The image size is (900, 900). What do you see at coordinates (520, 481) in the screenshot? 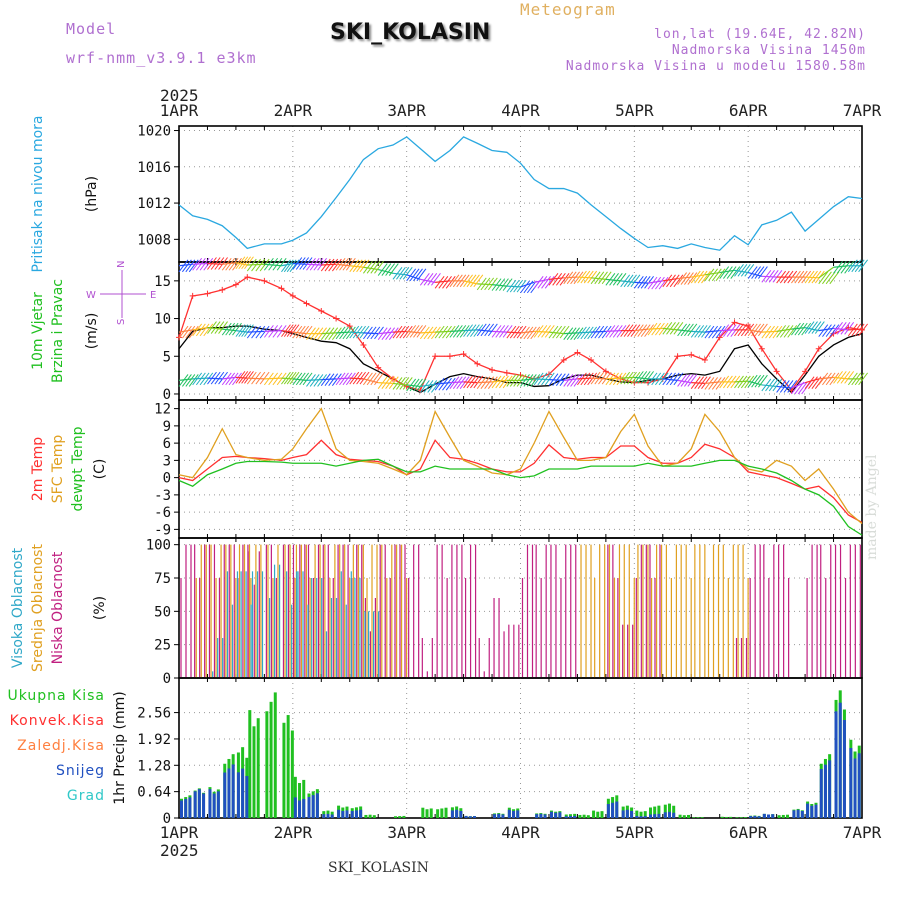
I see `series-line-2m-temp` at bounding box center [520, 481].